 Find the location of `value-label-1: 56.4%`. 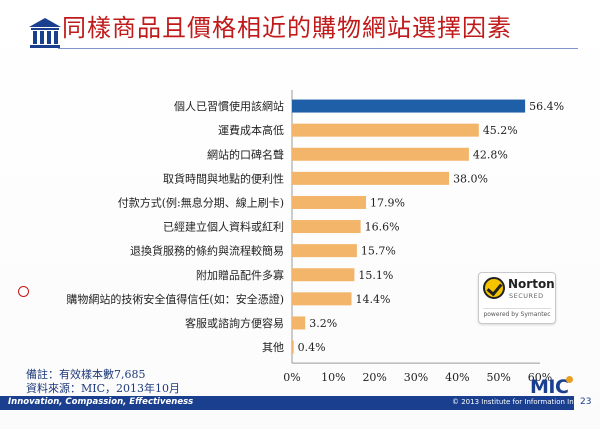

value-label-1: 56.4% is located at coordinates (546, 106).